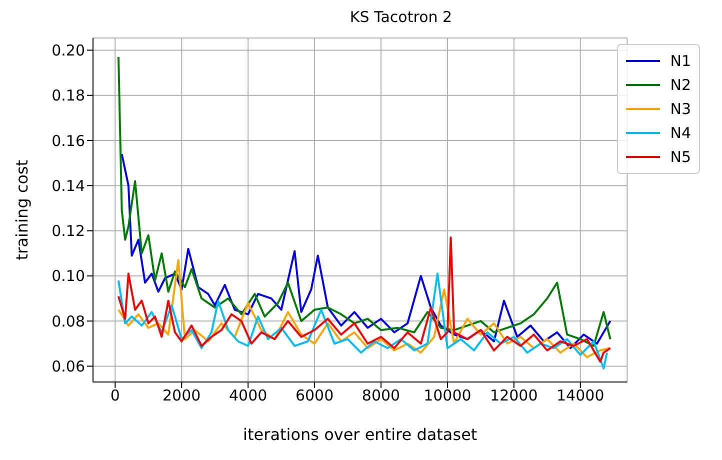 The width and height of the screenshot is (722, 460). I want to click on chart-title: KS Tacotron 2, so click(401, 18).